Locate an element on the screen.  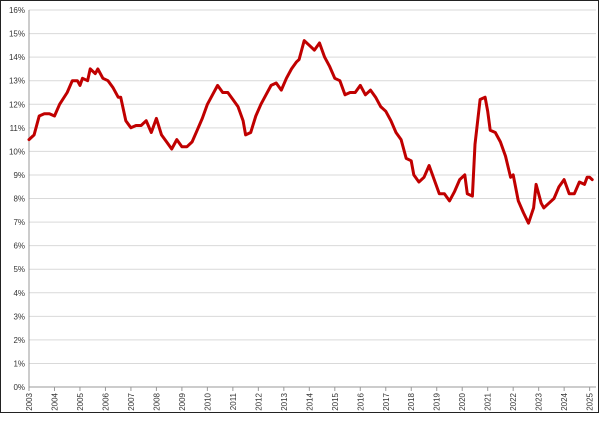
y-tick-label: 11% is located at coordinates (17, 128).